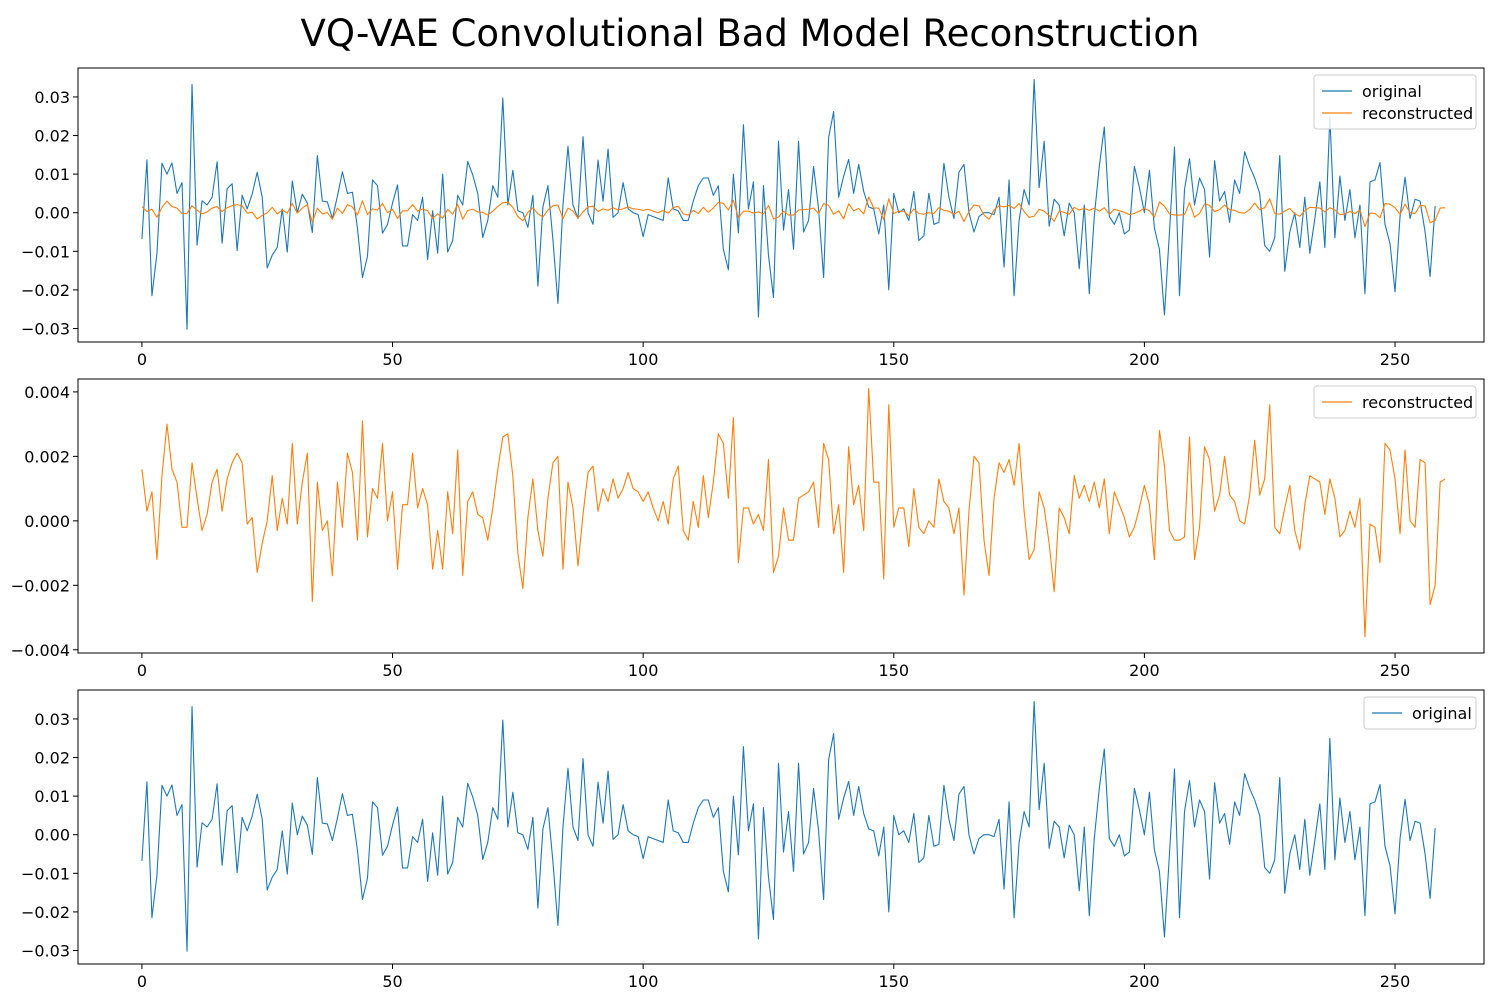 This screenshot has height=1000, width=1500. I want to click on y-tick-label: 0.000, so click(47, 521).